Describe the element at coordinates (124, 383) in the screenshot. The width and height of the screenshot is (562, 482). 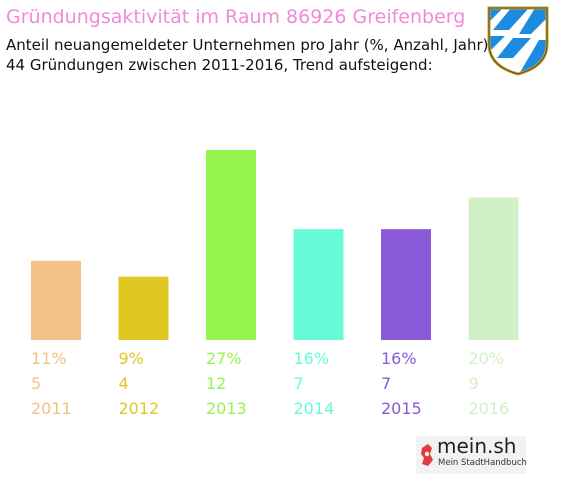
I see `count-label-2012: 4` at that location.